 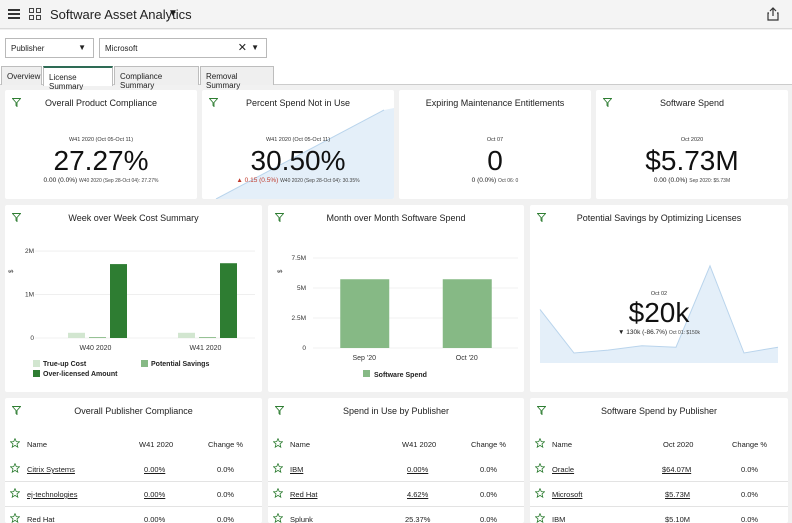 What do you see at coordinates (121, 14) in the screenshot?
I see `page-title: Software Asset Analytics` at bounding box center [121, 14].